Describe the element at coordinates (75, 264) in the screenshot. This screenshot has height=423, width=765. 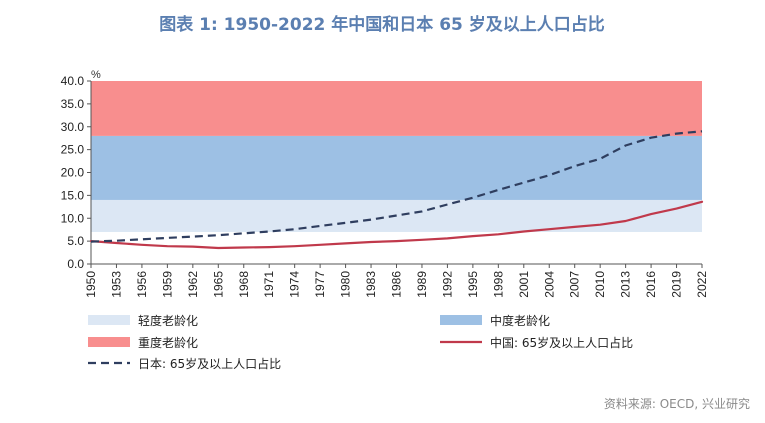
I see `y-tick-label: 0.0` at that location.